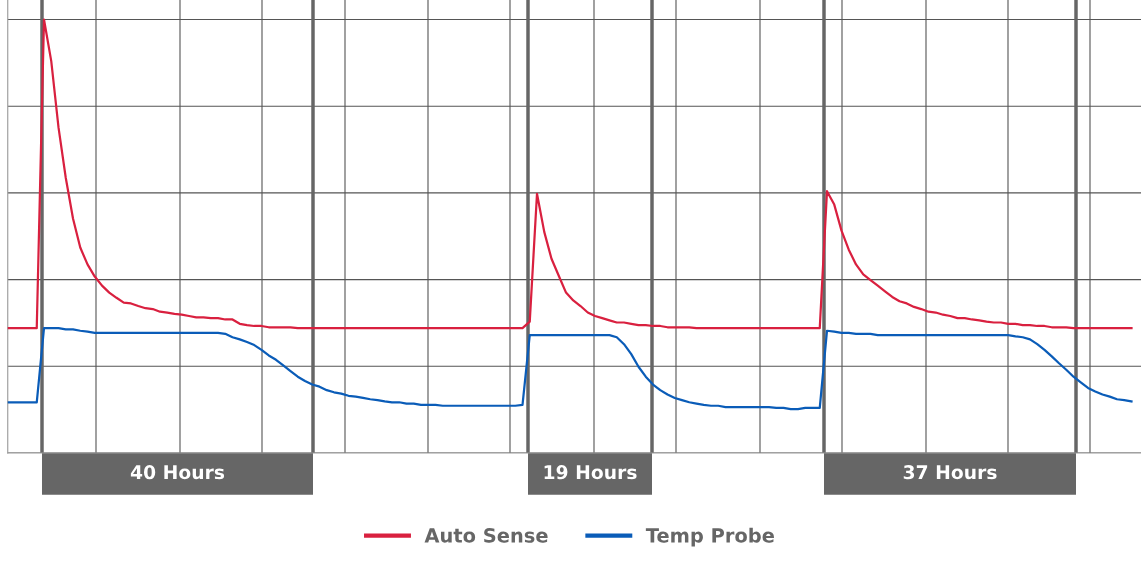  What do you see at coordinates (709, 537) in the screenshot?
I see `legend-label: Temp Probe` at bounding box center [709, 537].